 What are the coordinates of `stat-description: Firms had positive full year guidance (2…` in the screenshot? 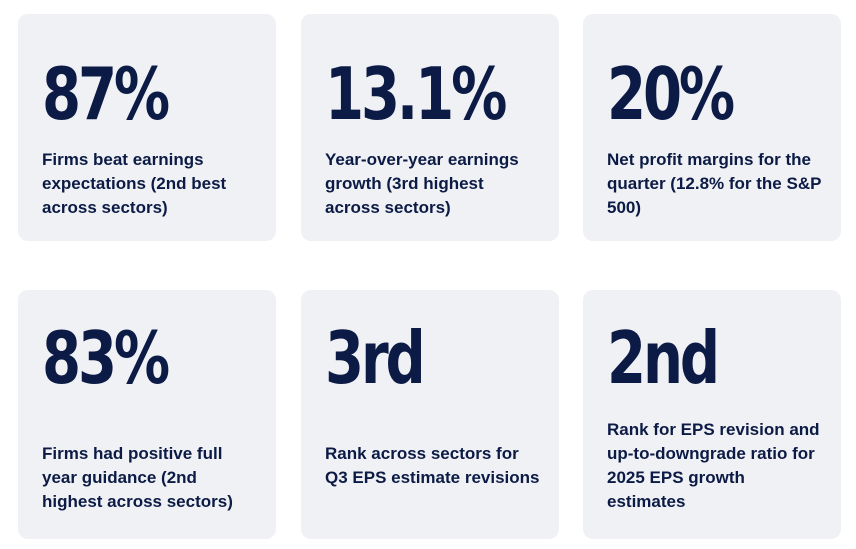 It's located at (137, 477).